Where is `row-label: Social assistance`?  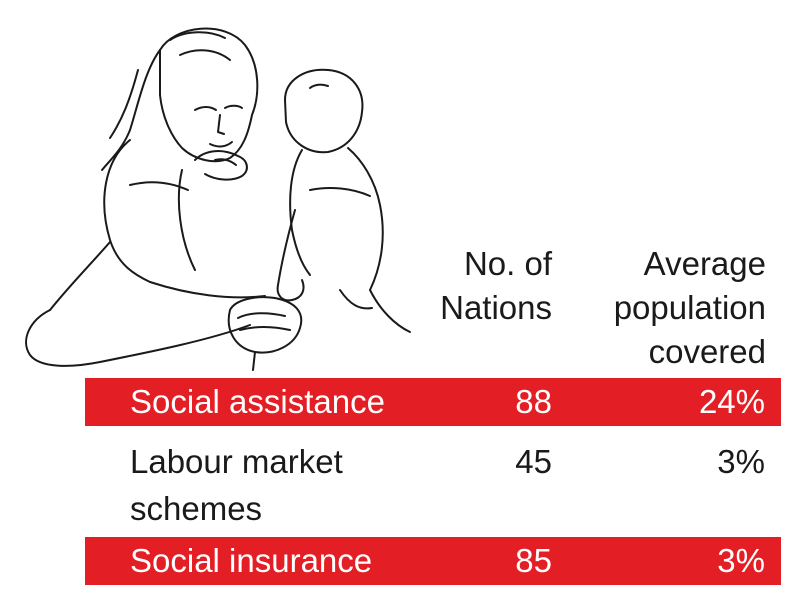 row-label: Social assistance is located at coordinates (257, 401).